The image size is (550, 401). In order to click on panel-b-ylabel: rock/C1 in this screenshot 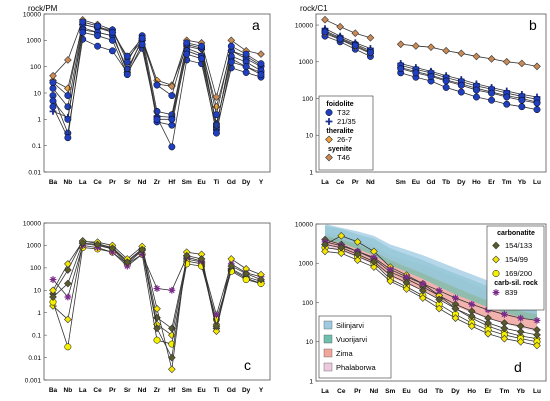, I will do `click(314, 8)`.